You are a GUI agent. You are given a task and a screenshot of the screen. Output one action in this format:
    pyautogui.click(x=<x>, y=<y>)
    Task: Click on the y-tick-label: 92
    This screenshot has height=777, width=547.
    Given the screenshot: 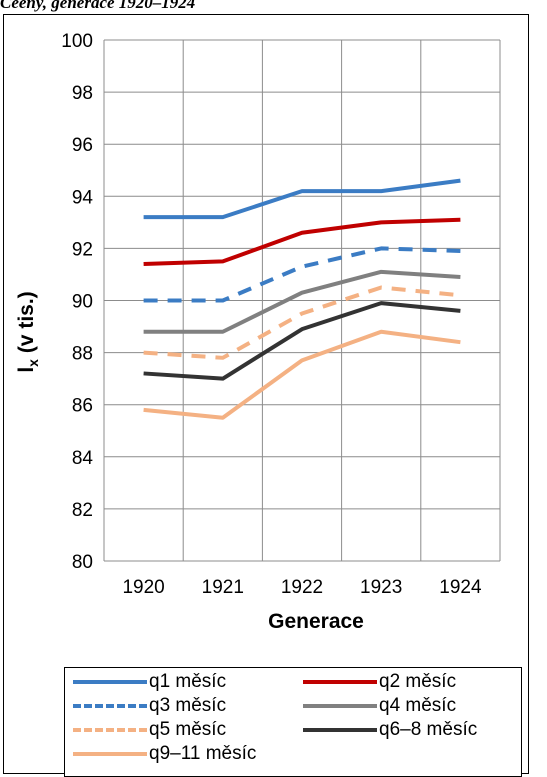 What is the action you would take?
    pyautogui.click(x=82, y=249)
    